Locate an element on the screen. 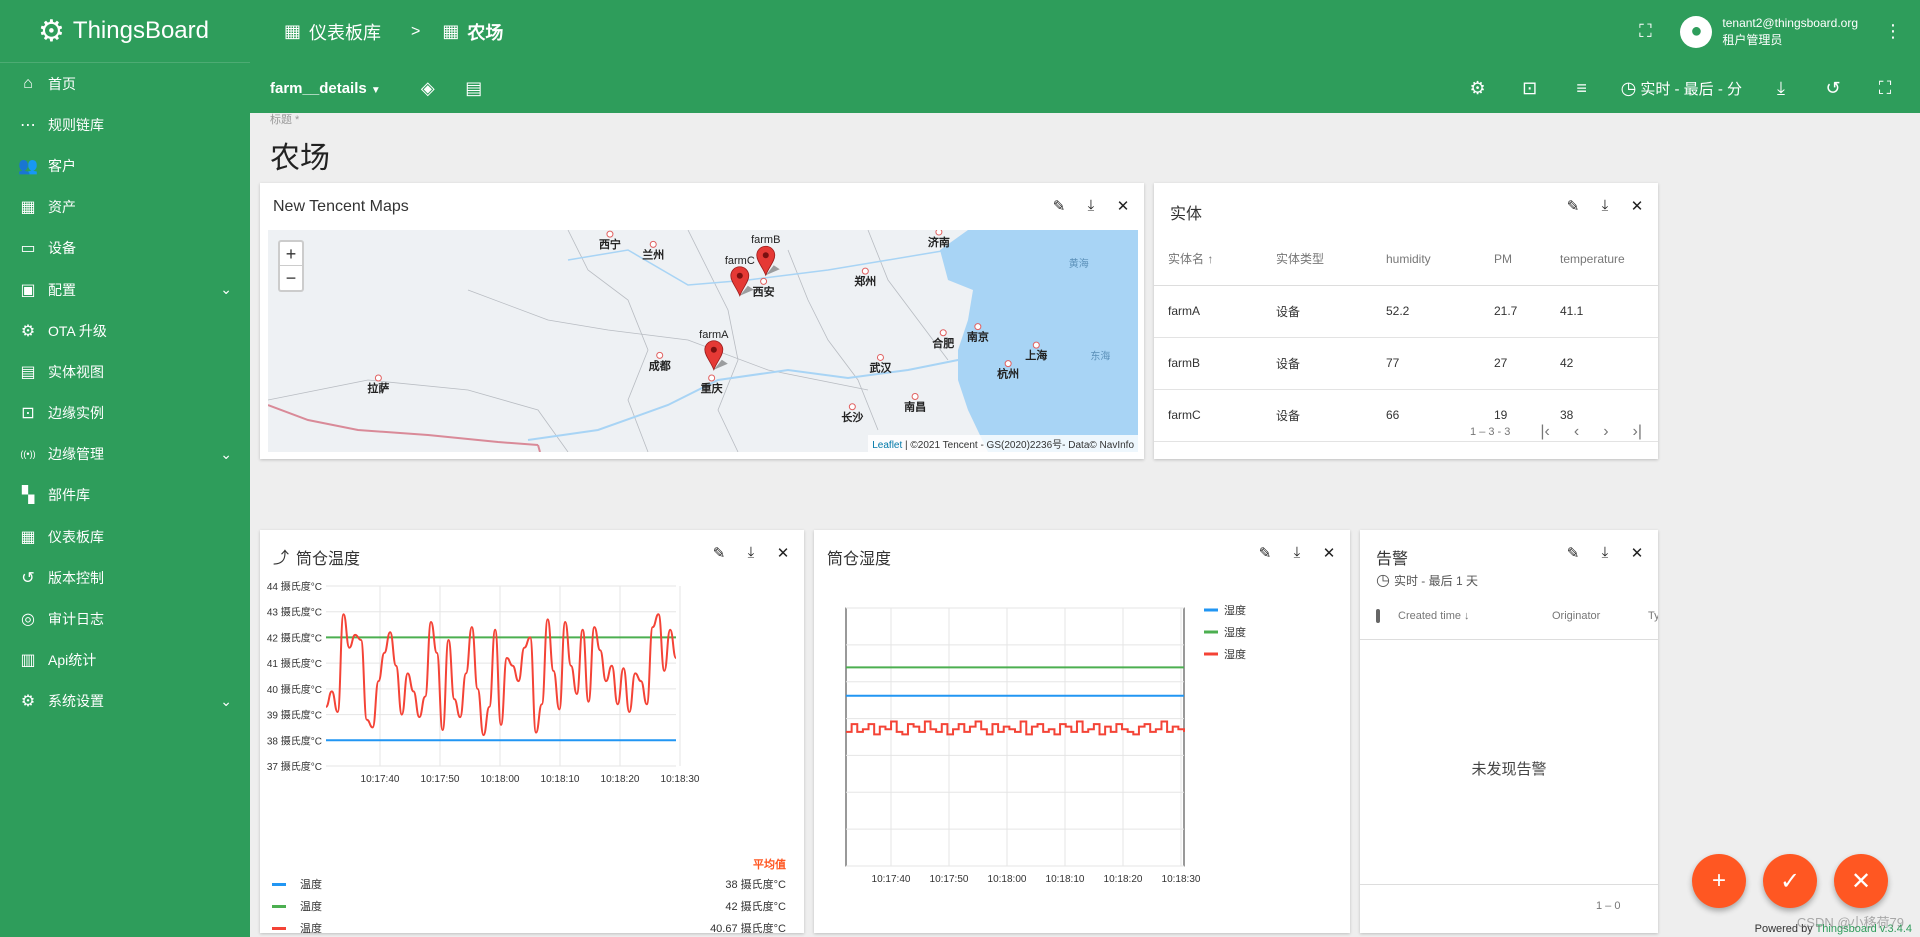 The width and height of the screenshot is (1920, 937). timewindow-button: ◷ 实时 - 最后 - 分 is located at coordinates (1681, 88).